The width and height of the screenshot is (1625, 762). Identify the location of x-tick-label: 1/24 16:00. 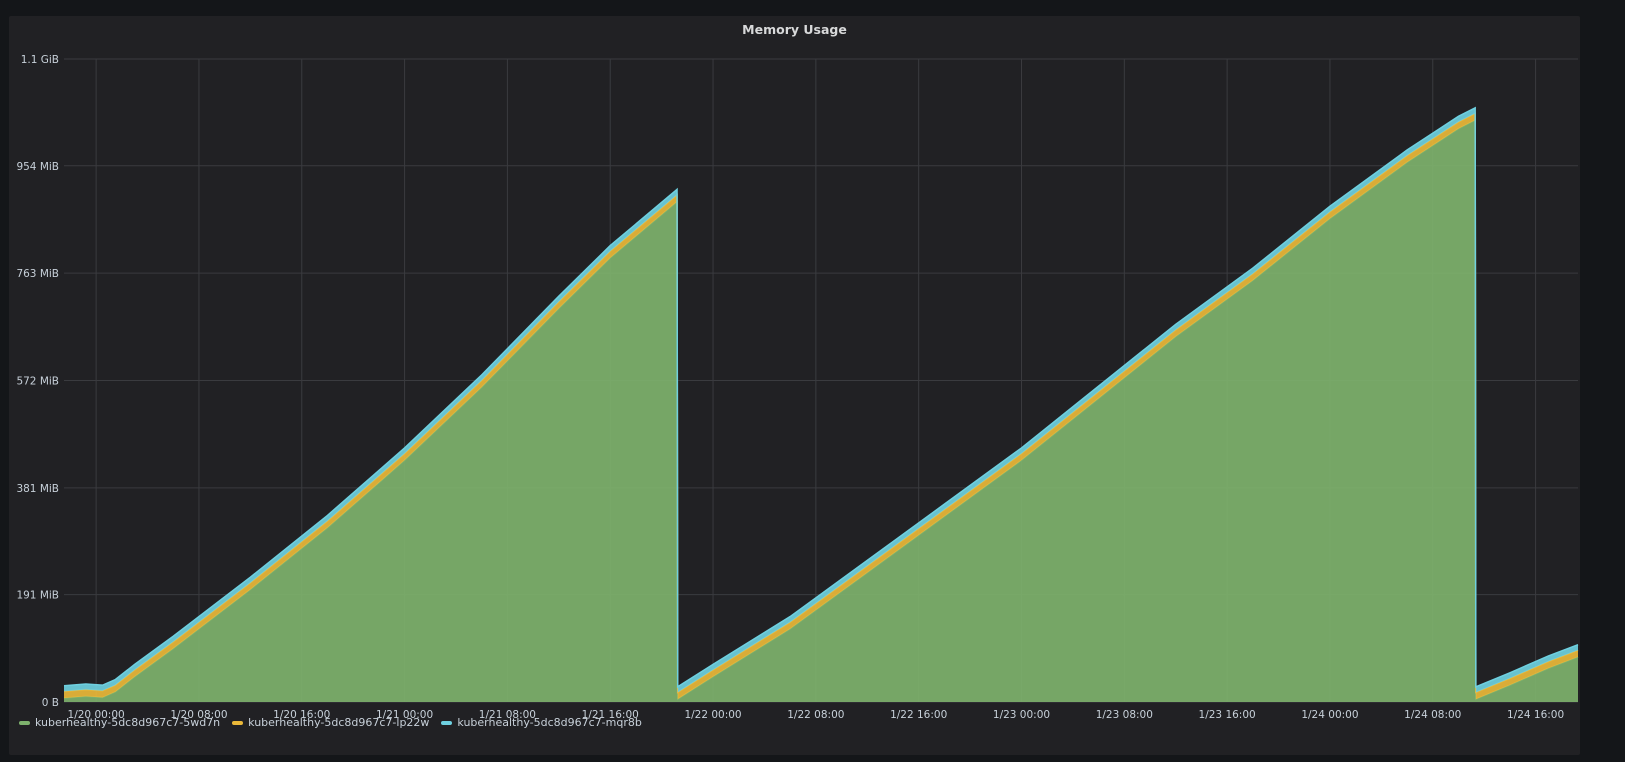
(1535, 715).